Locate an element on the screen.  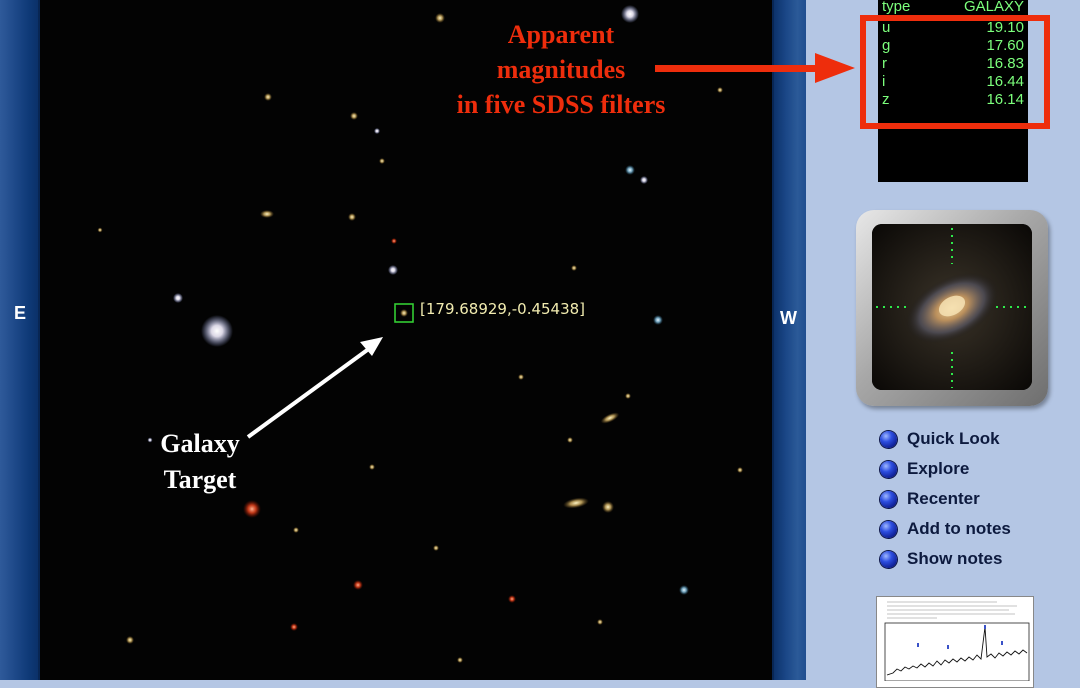
annotation-line: Target is located at coordinates (200, 479).